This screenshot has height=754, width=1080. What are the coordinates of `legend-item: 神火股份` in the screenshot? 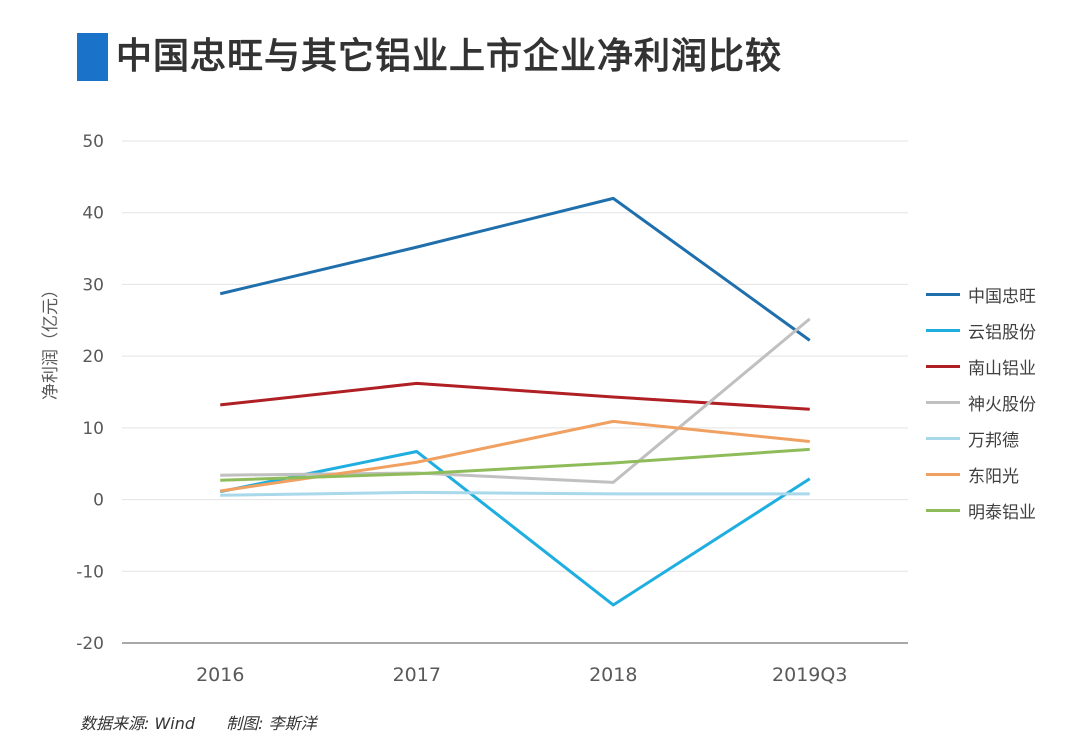 It's located at (981, 402).